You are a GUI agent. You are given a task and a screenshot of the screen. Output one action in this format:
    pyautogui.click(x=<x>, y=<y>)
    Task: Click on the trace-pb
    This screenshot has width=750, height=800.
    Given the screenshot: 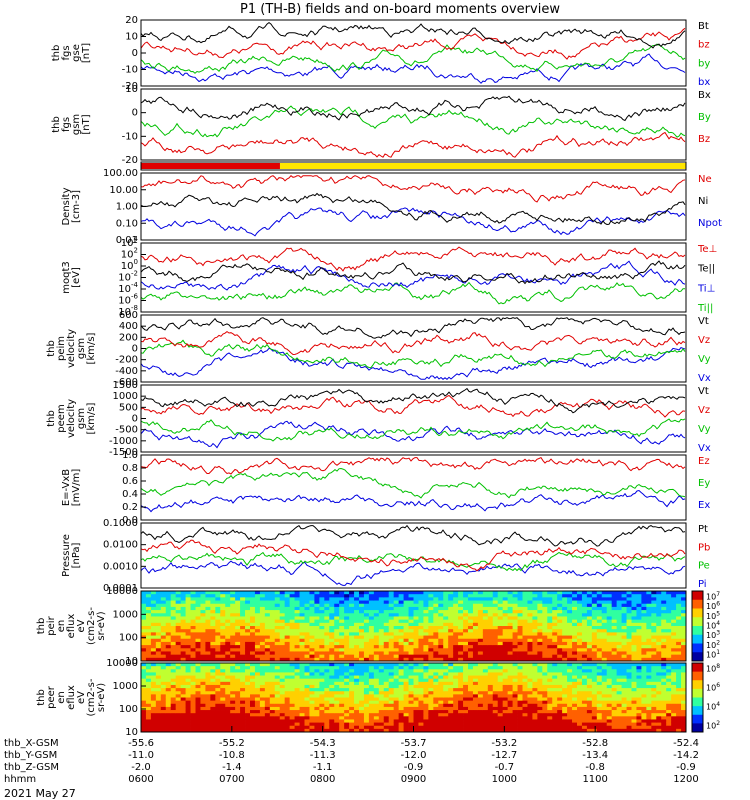 What is the action you would take?
    pyautogui.click(x=413, y=555)
    